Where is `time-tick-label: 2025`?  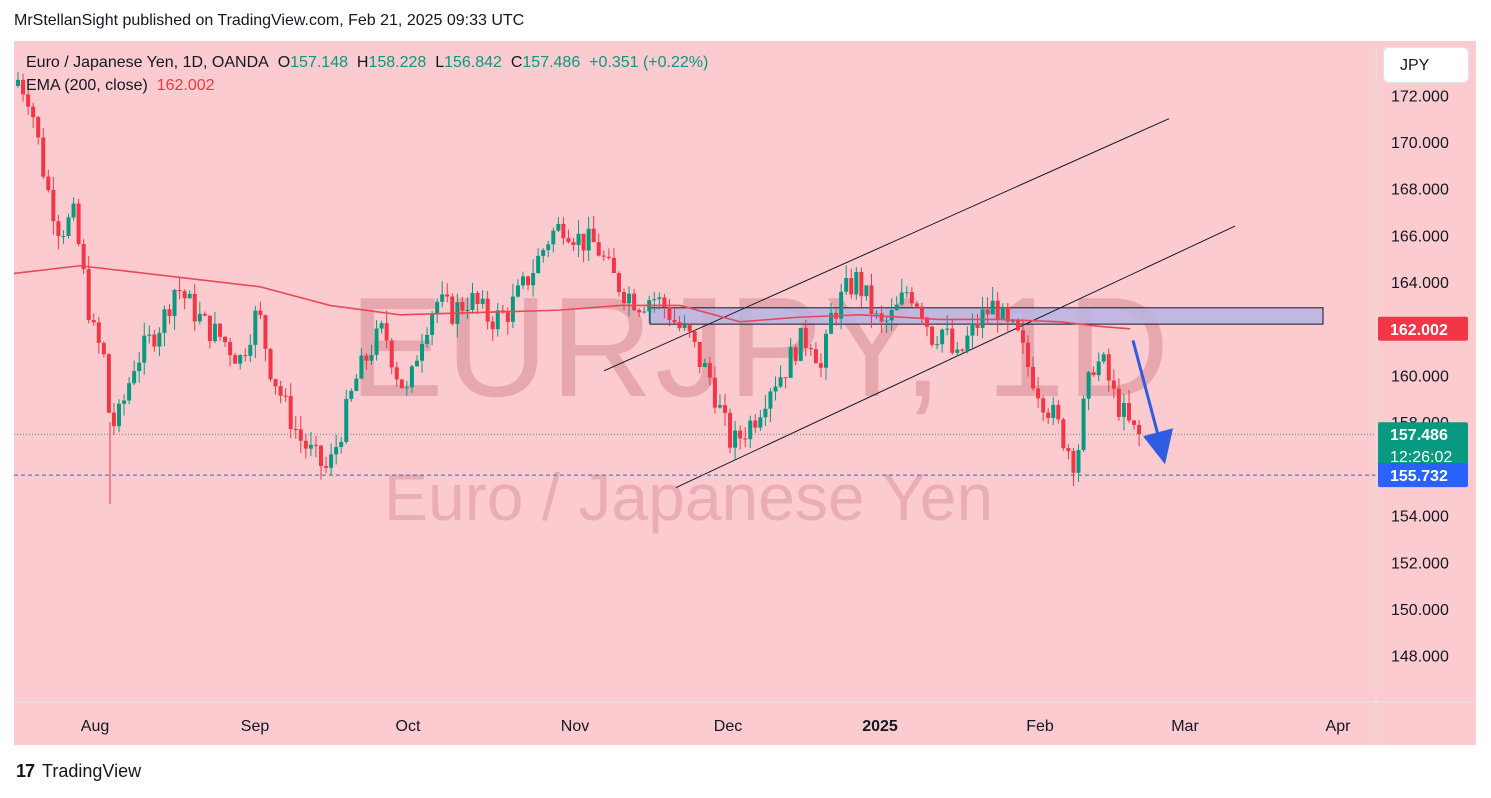 time-tick-label: 2025 is located at coordinates (880, 726).